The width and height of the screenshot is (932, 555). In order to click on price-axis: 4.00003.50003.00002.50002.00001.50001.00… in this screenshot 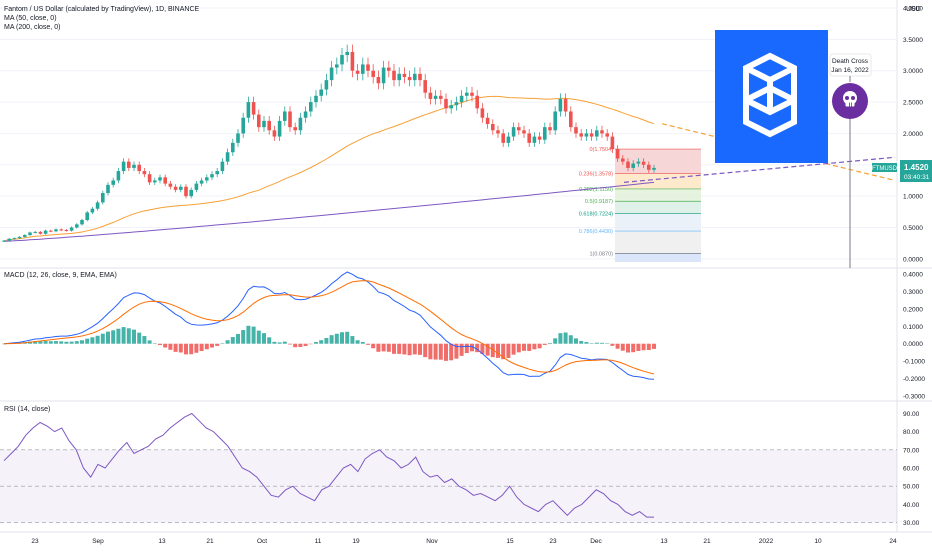, I will do `click(913, 135)`.